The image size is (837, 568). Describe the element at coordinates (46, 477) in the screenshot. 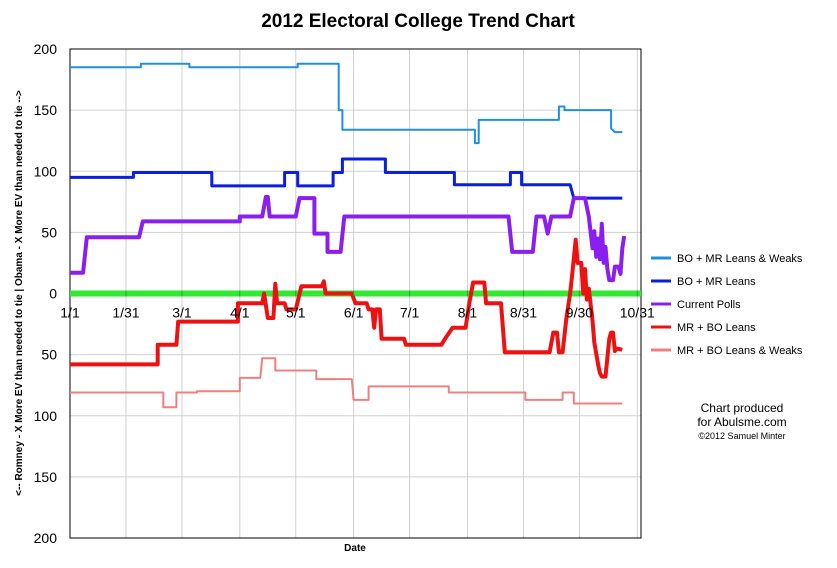

I see `y-tick-label-7: 150` at that location.